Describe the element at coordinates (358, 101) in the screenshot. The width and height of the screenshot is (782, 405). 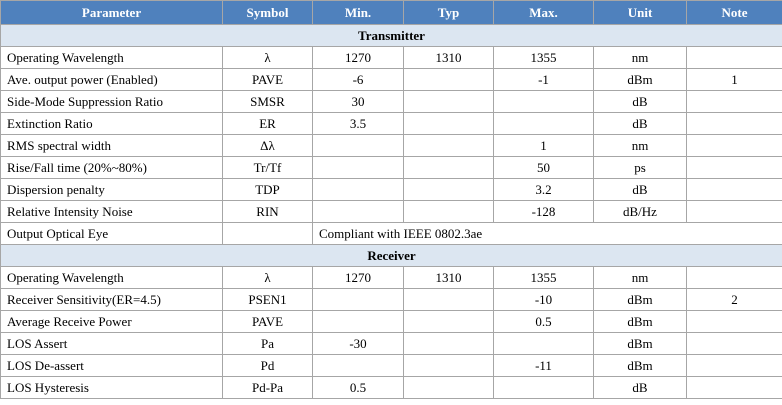
I see `min-cell: 30` at that location.